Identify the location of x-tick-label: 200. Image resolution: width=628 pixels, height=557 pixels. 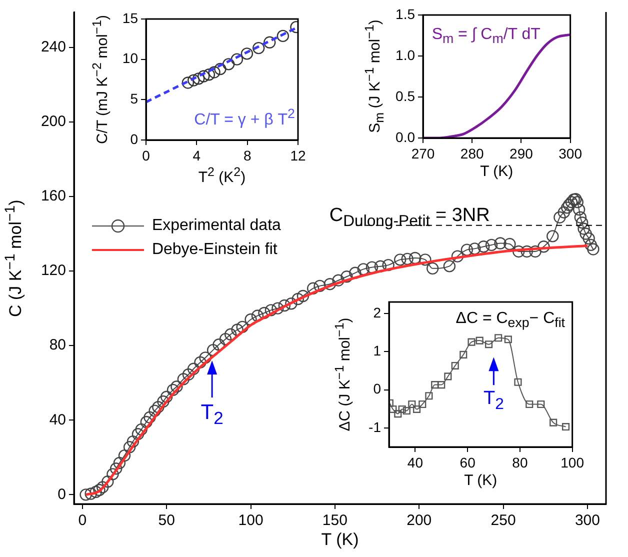
(419, 521).